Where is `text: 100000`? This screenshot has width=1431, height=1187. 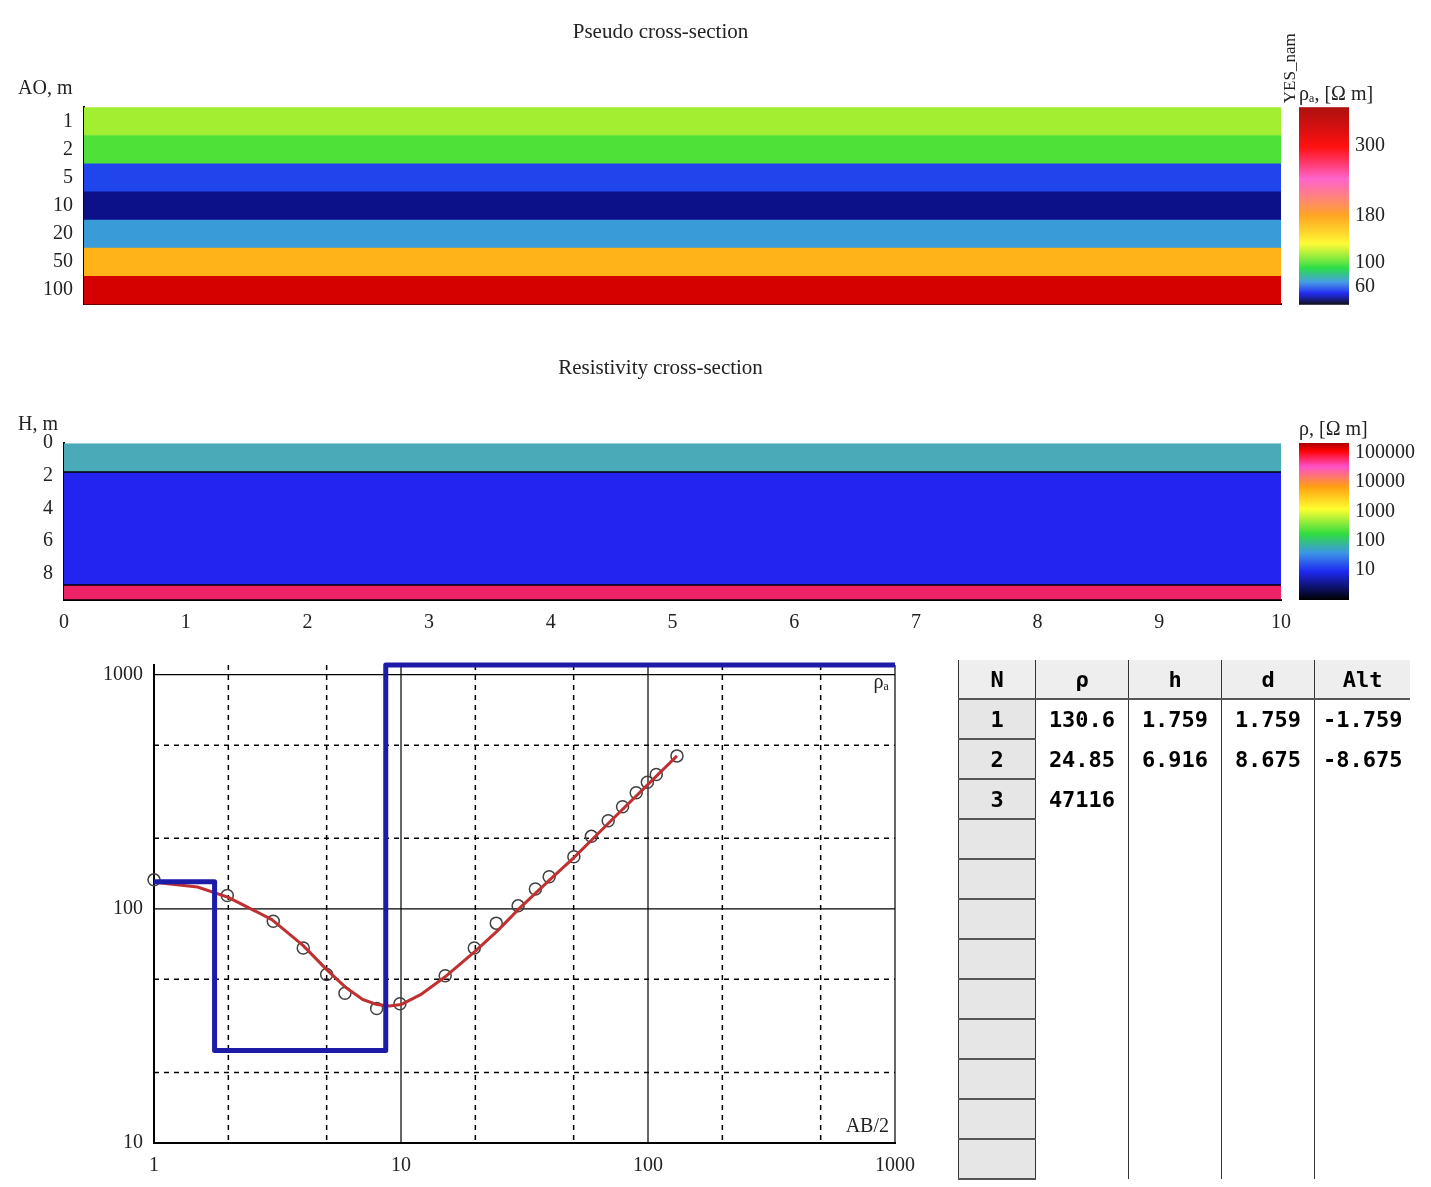
text: 100000 is located at coordinates (1385, 451).